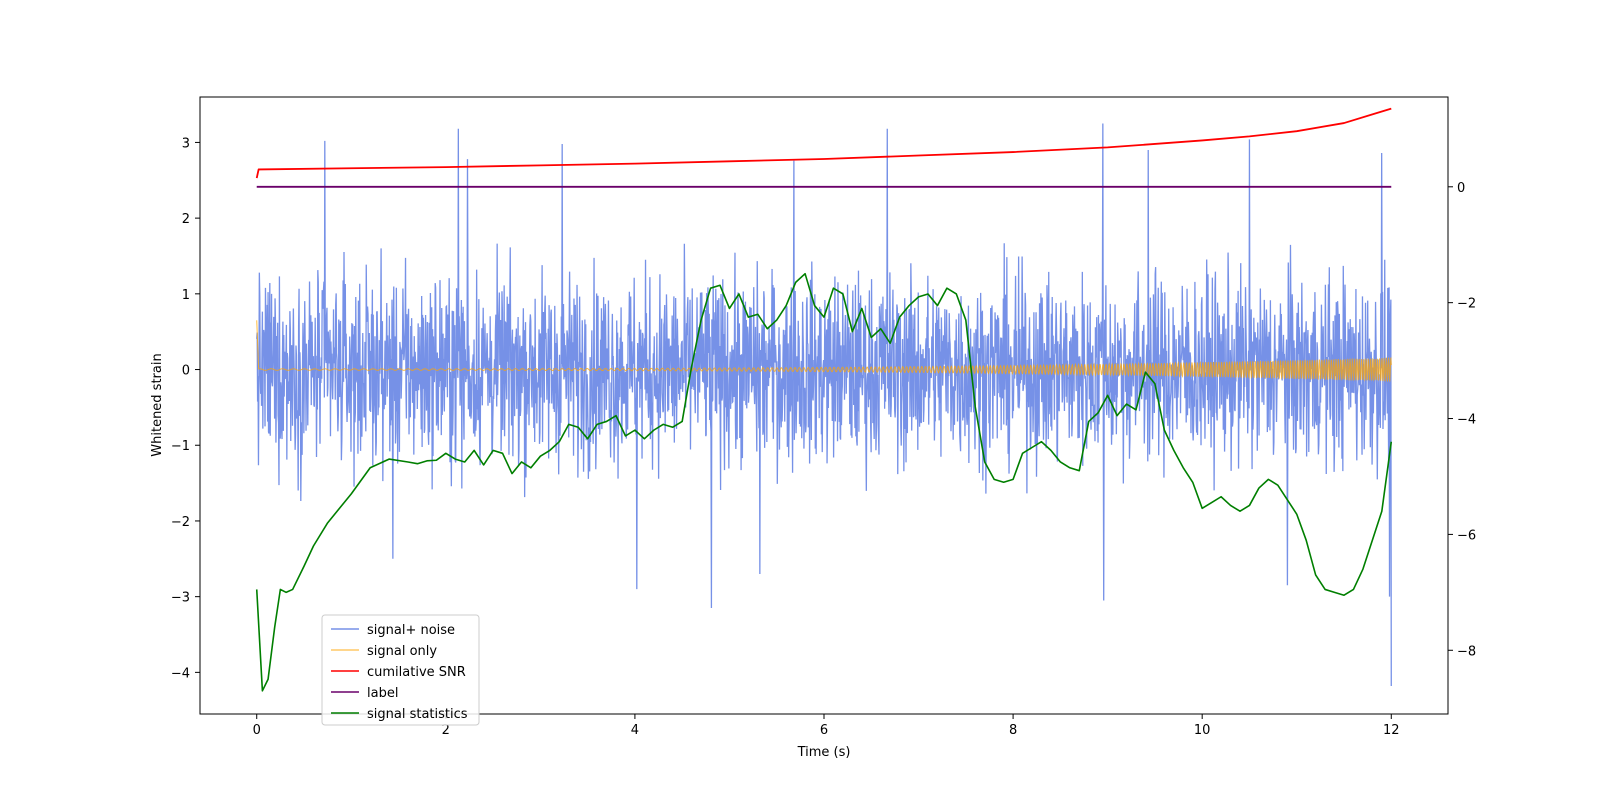  What do you see at coordinates (180, 673) in the screenshot?
I see `y-tick-label: −4` at bounding box center [180, 673].